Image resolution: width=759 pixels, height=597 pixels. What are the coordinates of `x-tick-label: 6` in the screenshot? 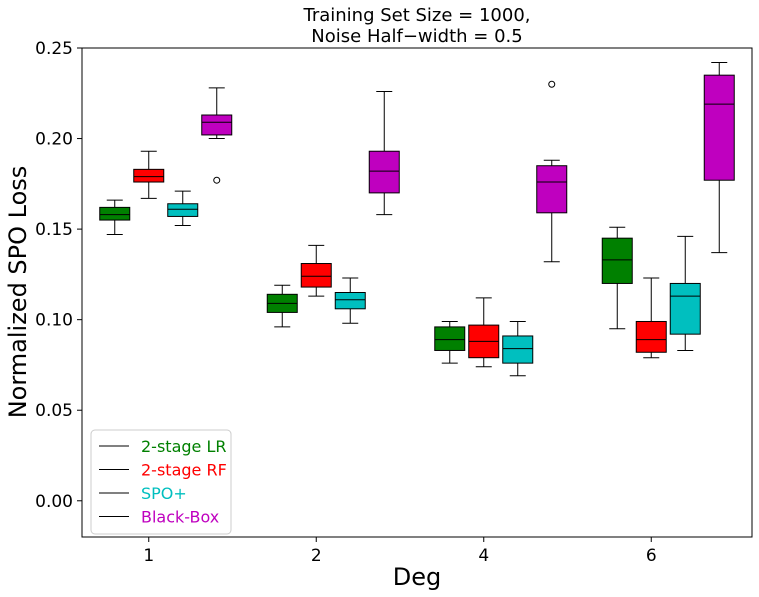 It's located at (651, 556).